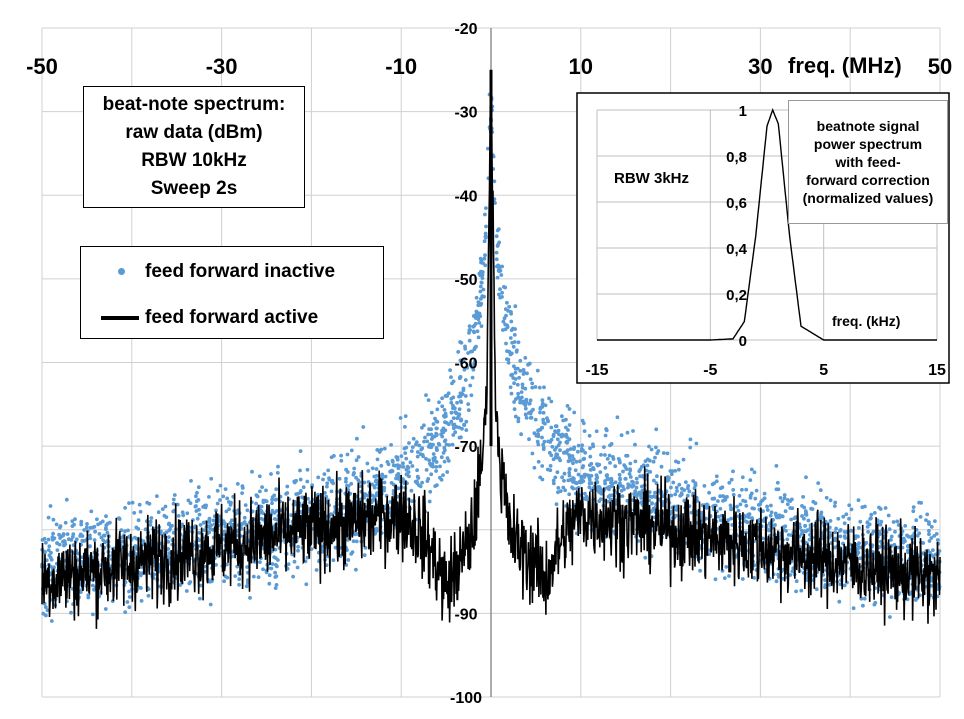 This screenshot has width=964, height=719. What do you see at coordinates (651, 178) in the screenshot?
I see `inset-annotation-rbw: RBW 3kHz` at bounding box center [651, 178].